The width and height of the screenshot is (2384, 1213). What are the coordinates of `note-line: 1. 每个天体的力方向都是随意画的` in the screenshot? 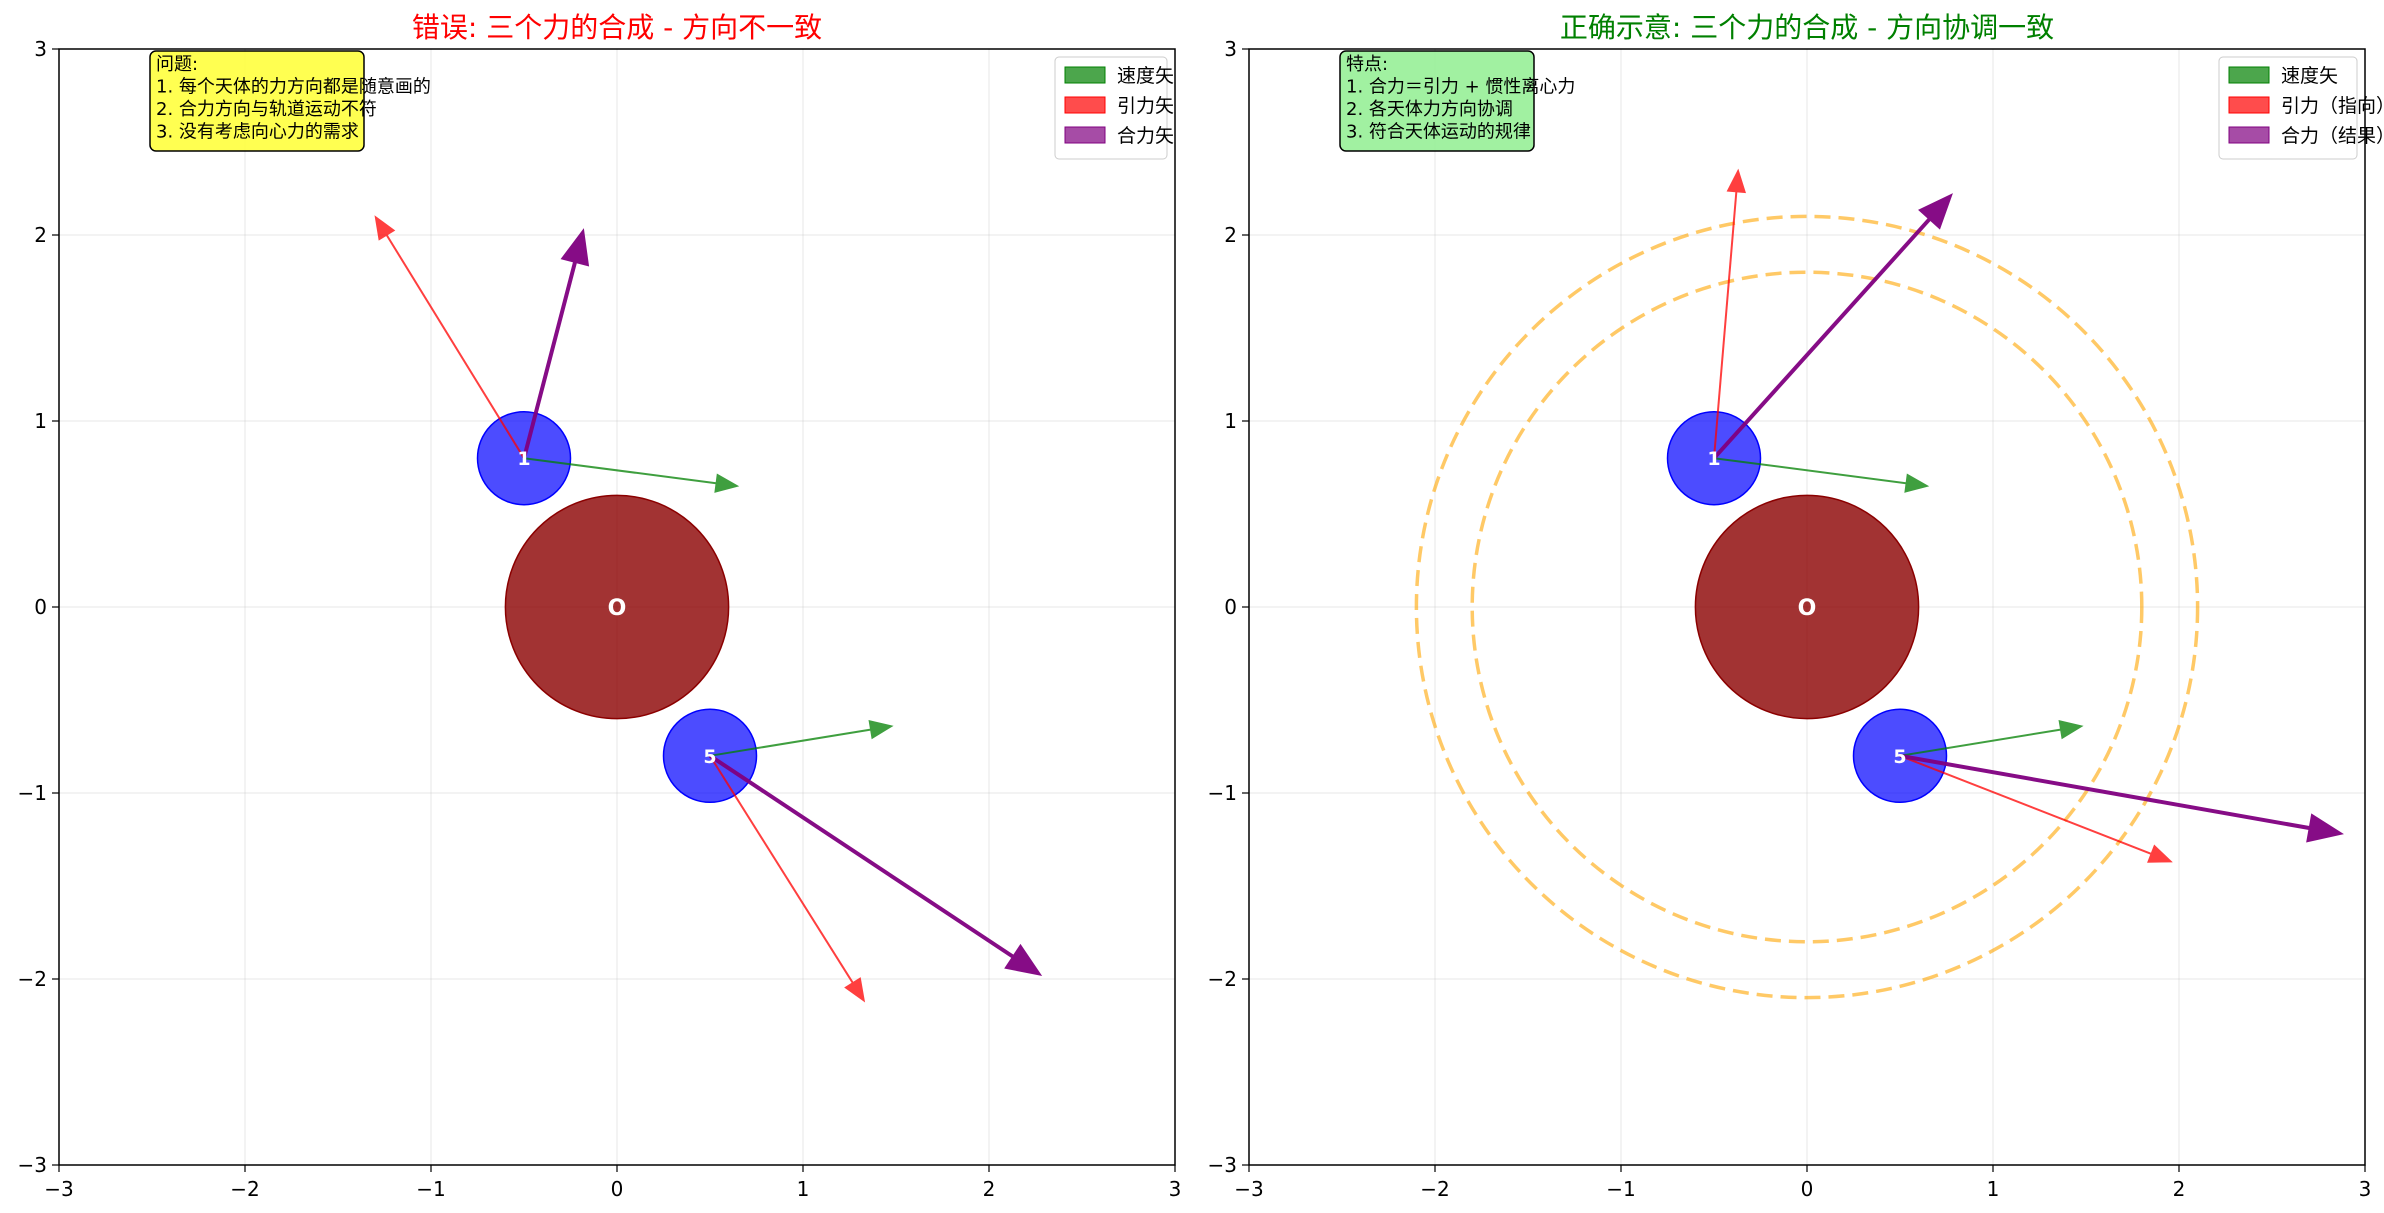 It's located at (293, 87).